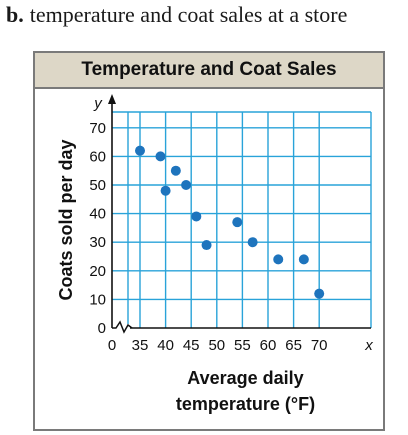 The height and width of the screenshot is (435, 408). What do you see at coordinates (15, 14) in the screenshot?
I see `caption-letter: b.` at bounding box center [15, 14].